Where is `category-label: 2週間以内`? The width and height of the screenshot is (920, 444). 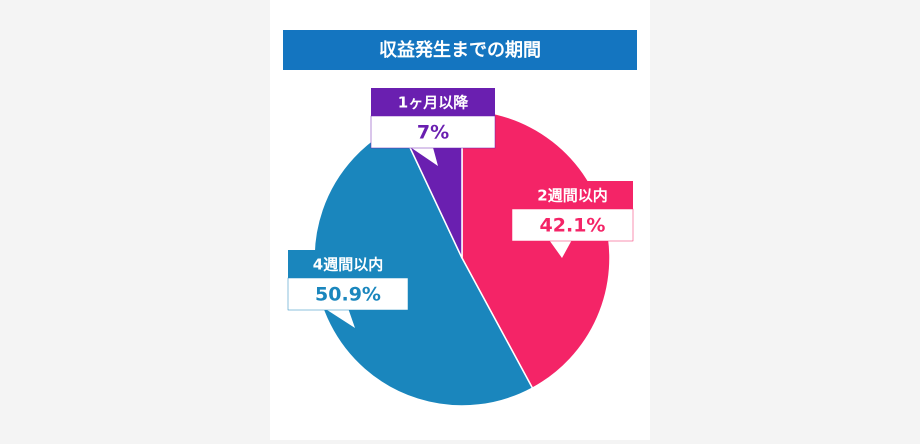
category-label: 2週間以内 is located at coordinates (572, 196).